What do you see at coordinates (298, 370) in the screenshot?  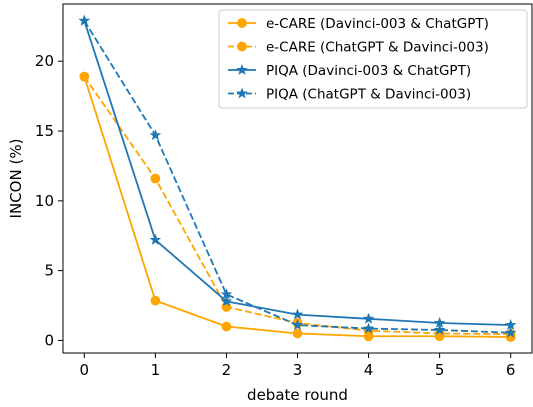 I see `x-tick-label: 3` at bounding box center [298, 370].